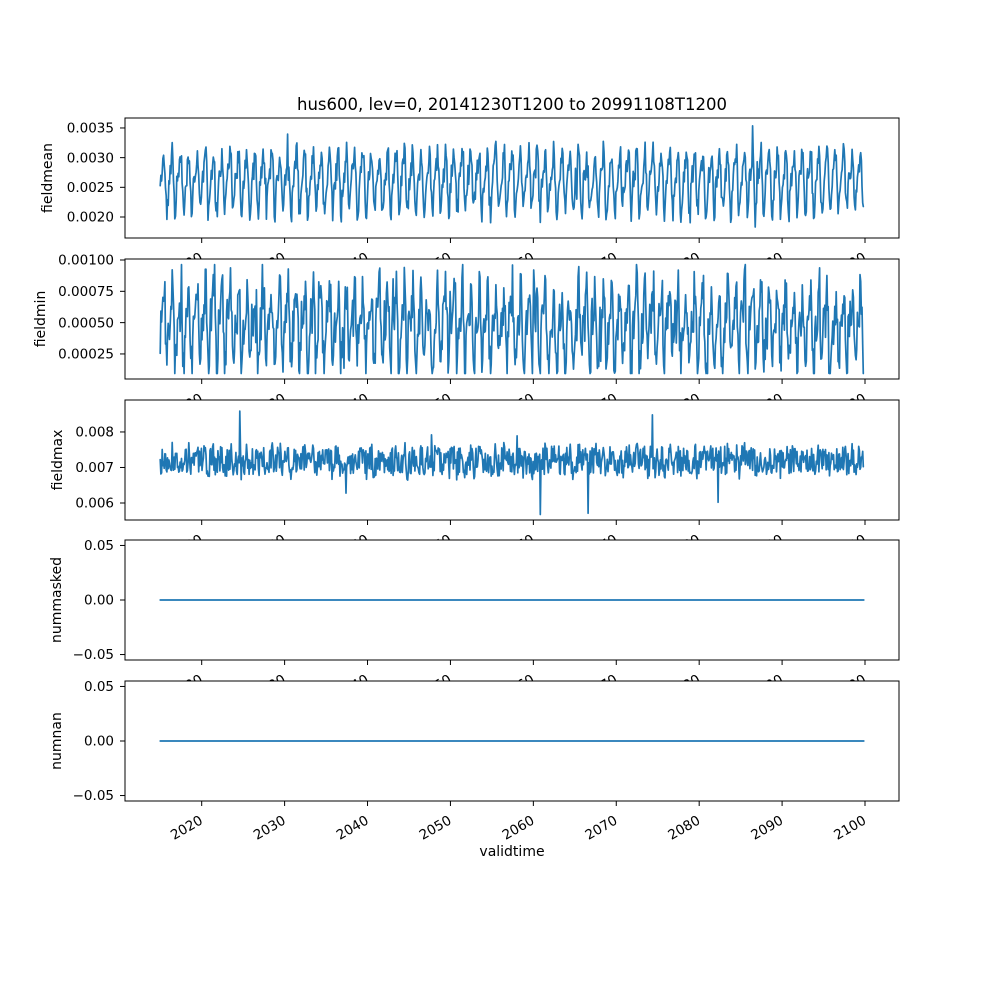  I want to click on y-tick-label: 0.00100, so click(86, 261).